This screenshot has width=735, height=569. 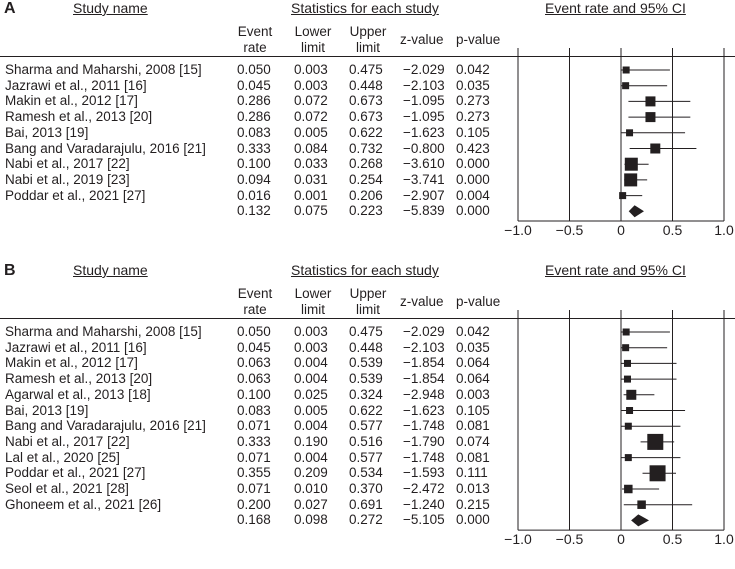 What do you see at coordinates (78, 394) in the screenshot?
I see `study-name: Agarwal et al., 2013 [18]` at bounding box center [78, 394].